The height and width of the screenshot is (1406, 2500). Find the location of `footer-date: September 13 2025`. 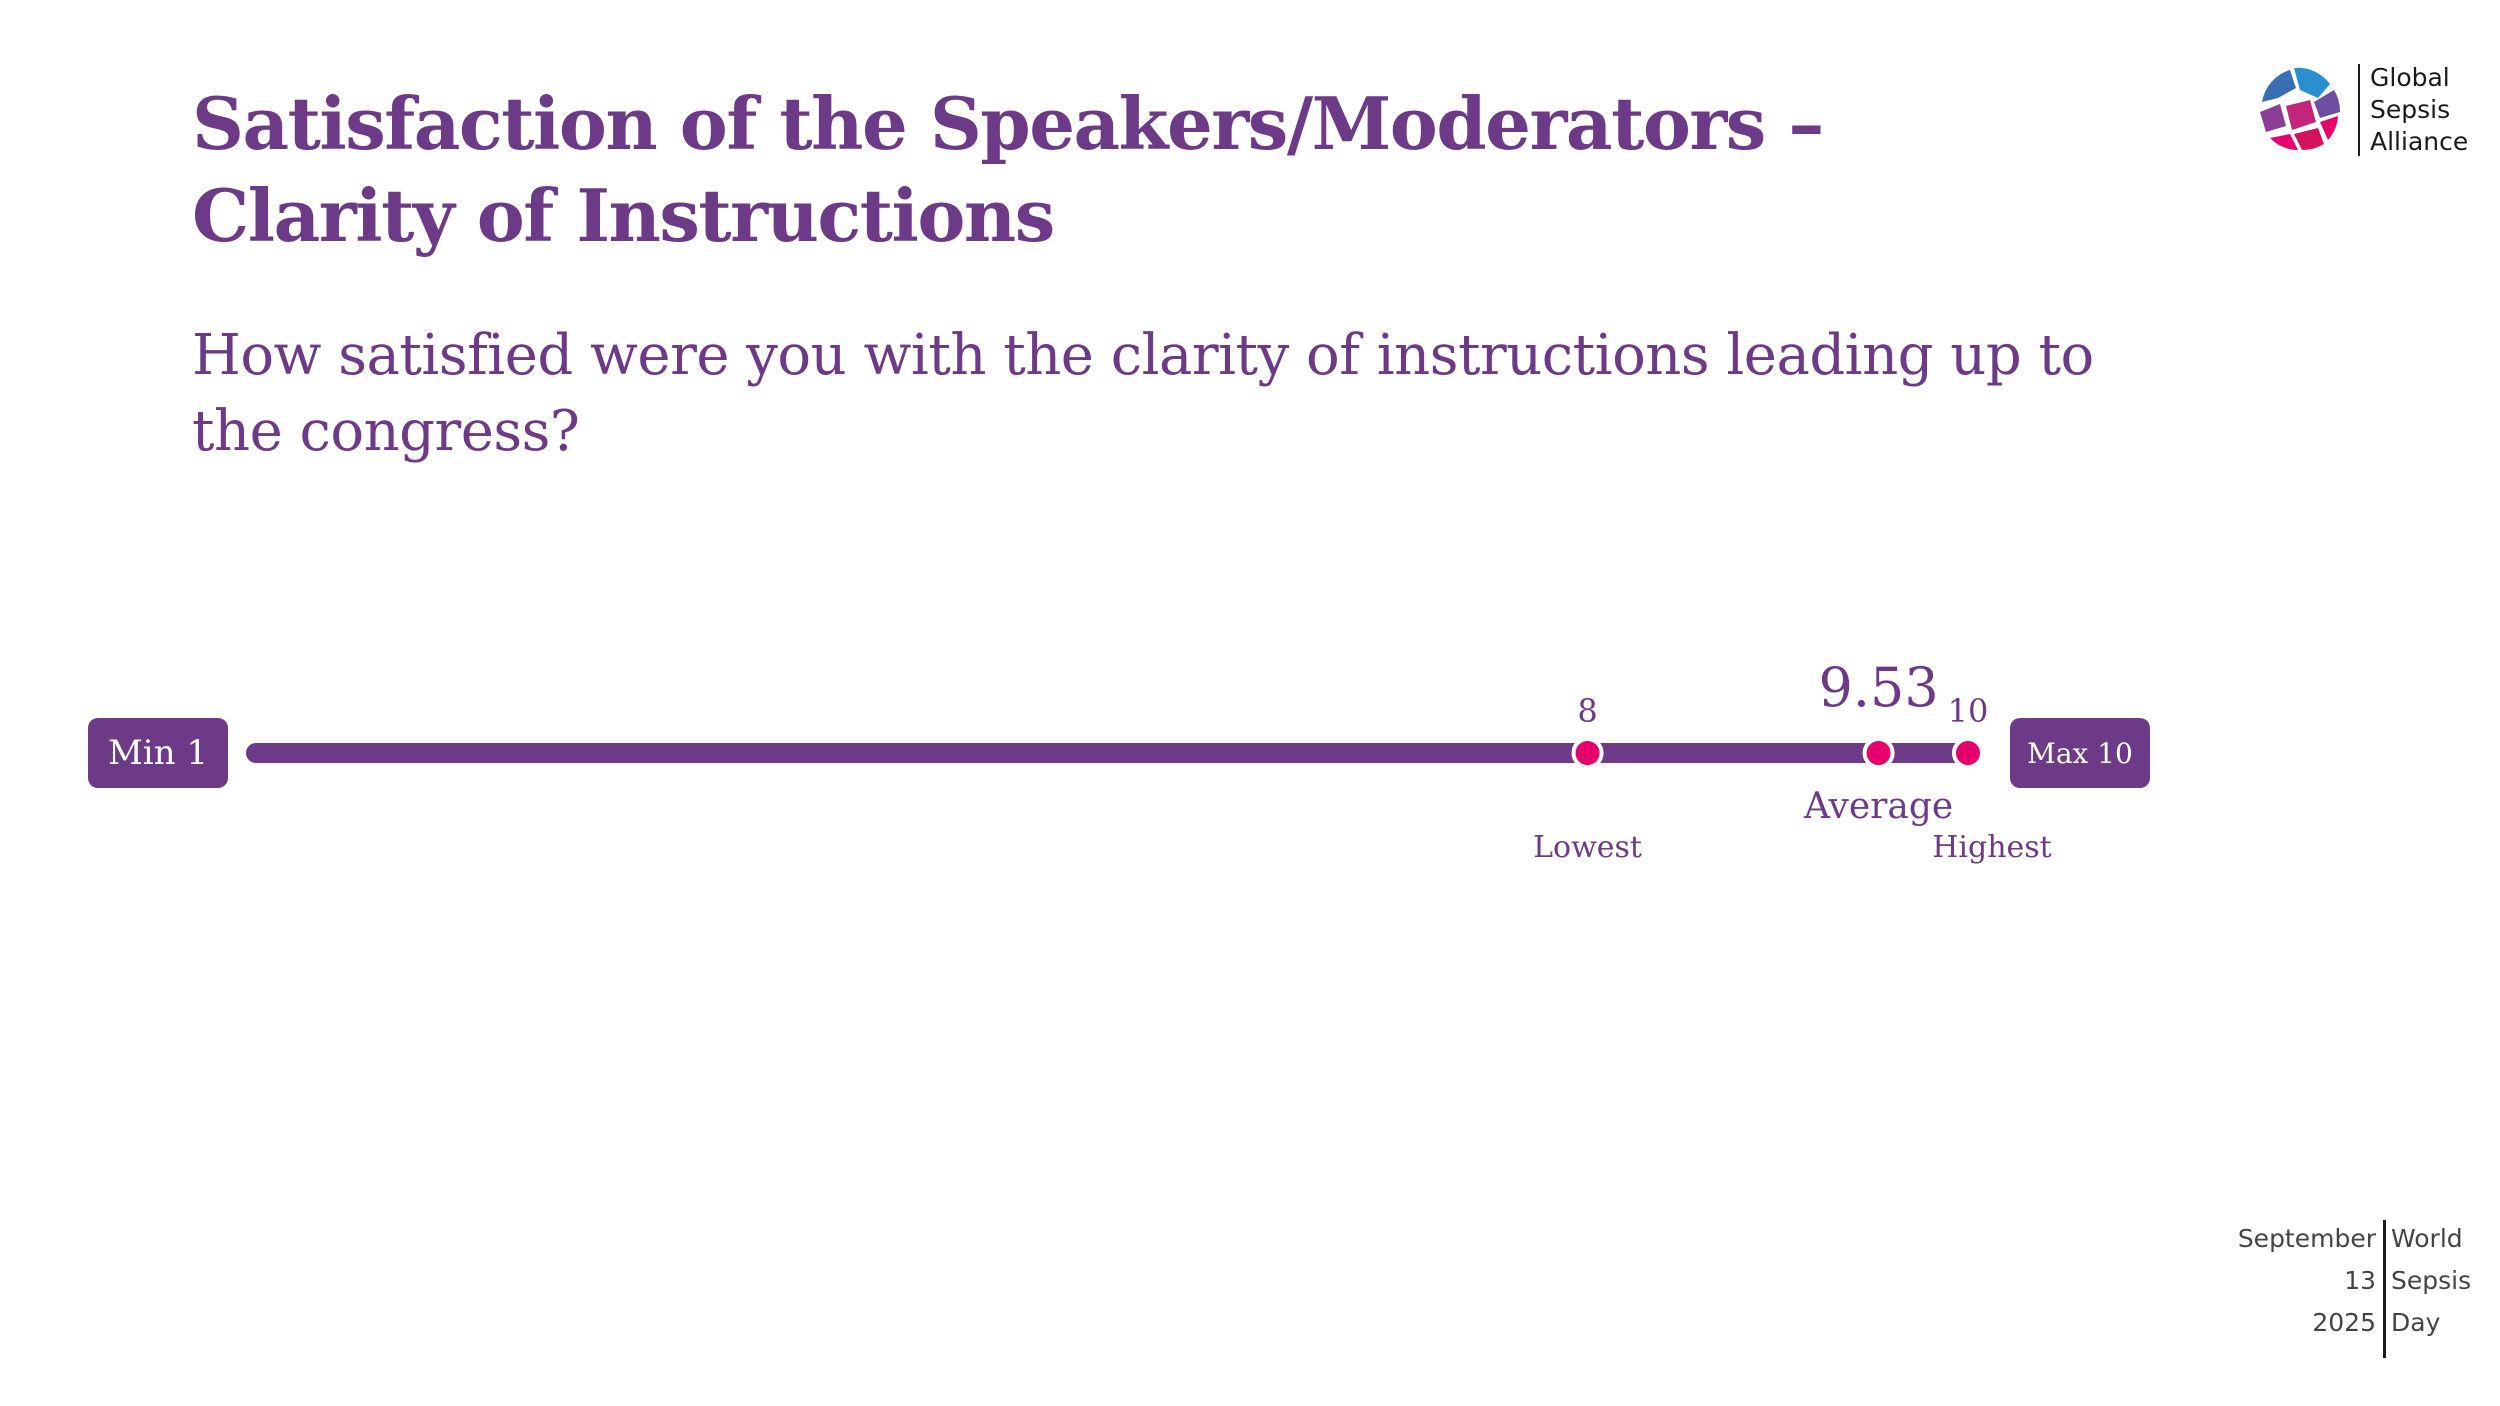

footer-date: September 13 2025 is located at coordinates (2307, 1281).